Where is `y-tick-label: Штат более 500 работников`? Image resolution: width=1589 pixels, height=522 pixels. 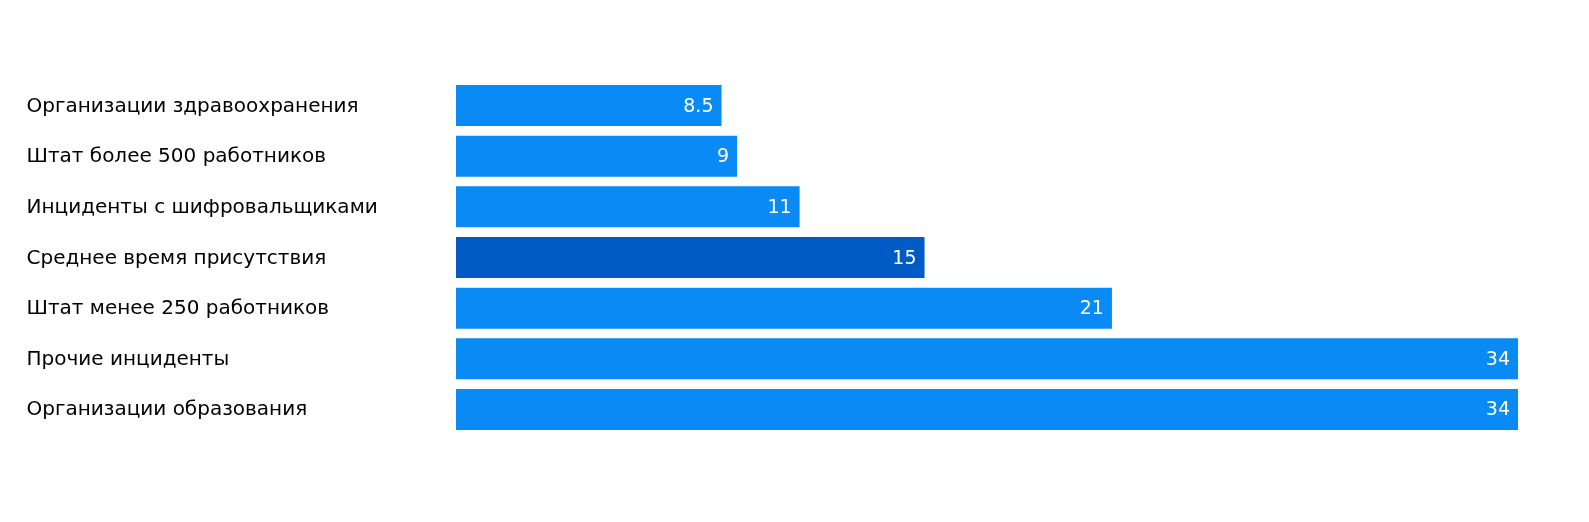 y-tick-label: Штат более 500 работников is located at coordinates (176, 155).